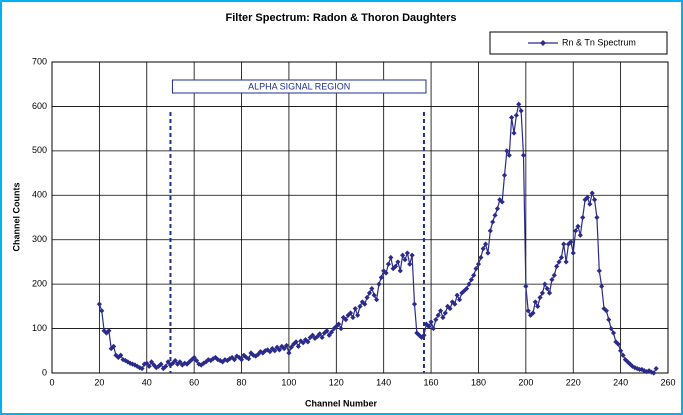  Describe the element at coordinates (39, 61) in the screenshot. I see `y-tick-label: 700` at that location.